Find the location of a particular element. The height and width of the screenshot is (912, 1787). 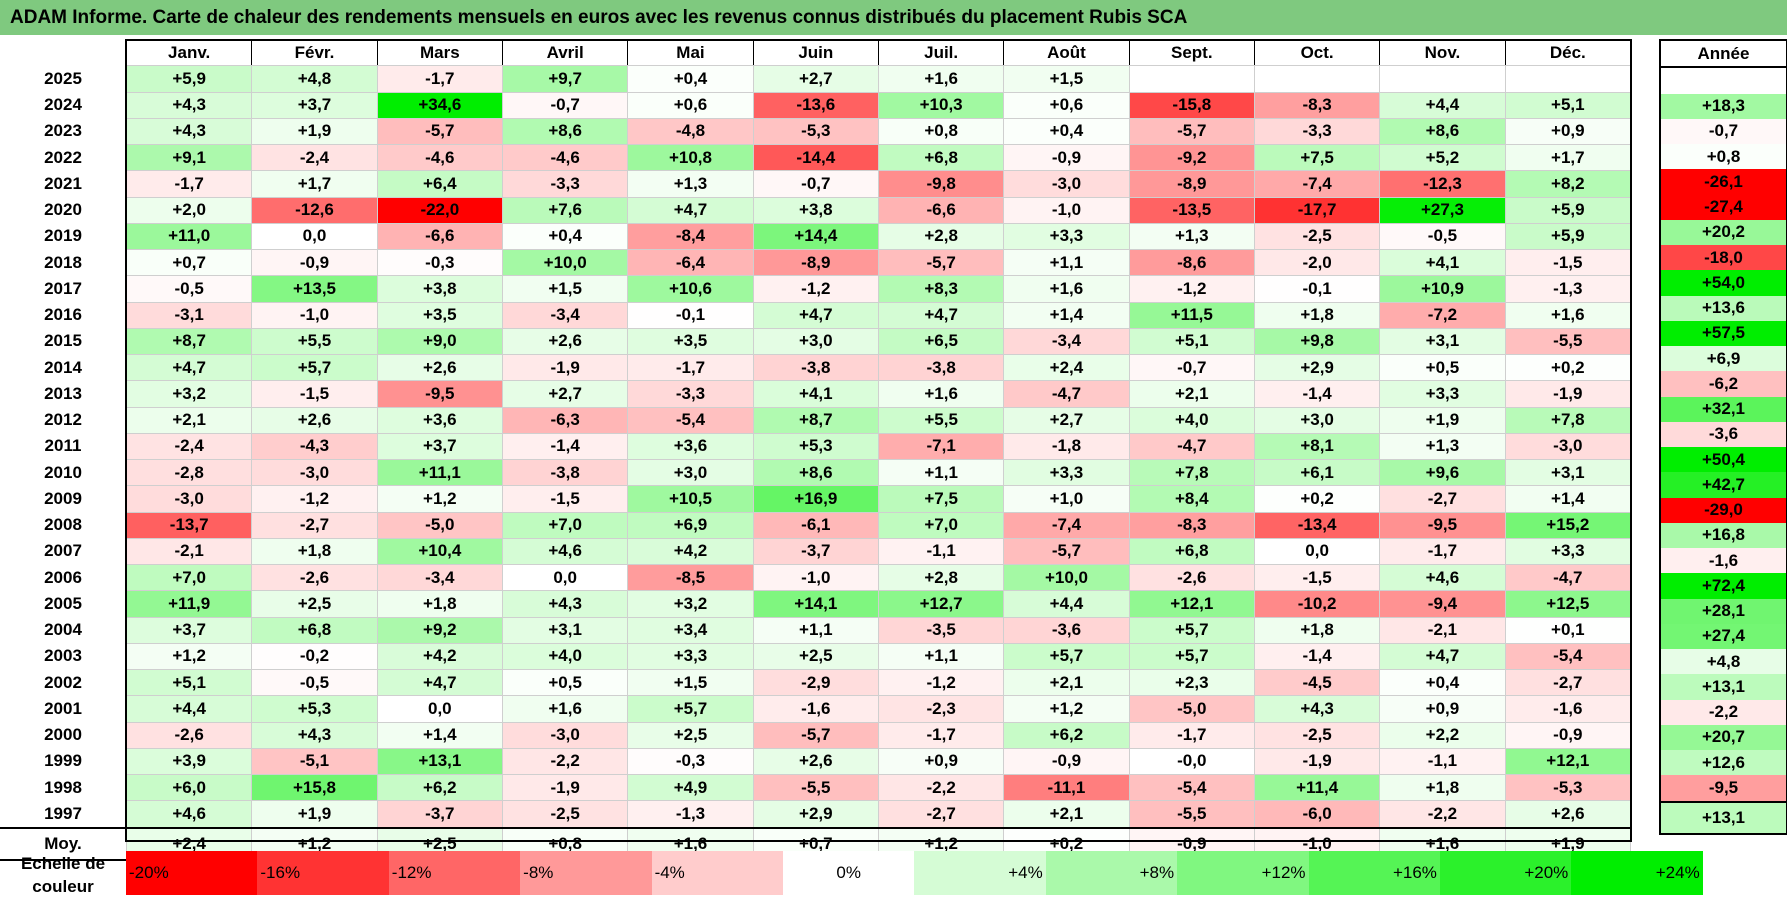

heat-cell: +3,3 is located at coordinates (1442, 394).